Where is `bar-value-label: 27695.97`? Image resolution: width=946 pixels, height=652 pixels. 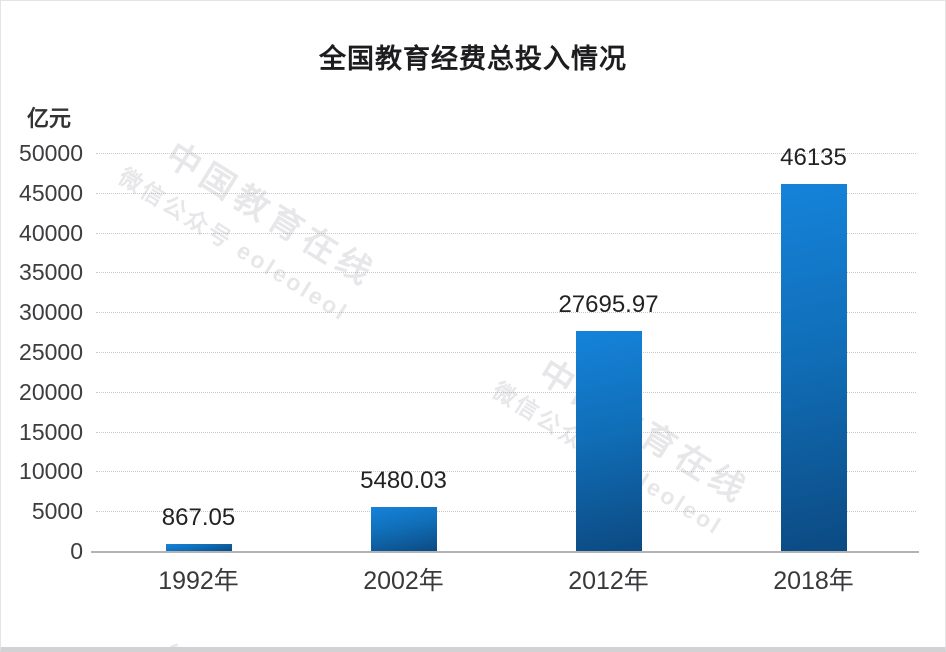 bar-value-label: 27695.97 is located at coordinates (608, 304).